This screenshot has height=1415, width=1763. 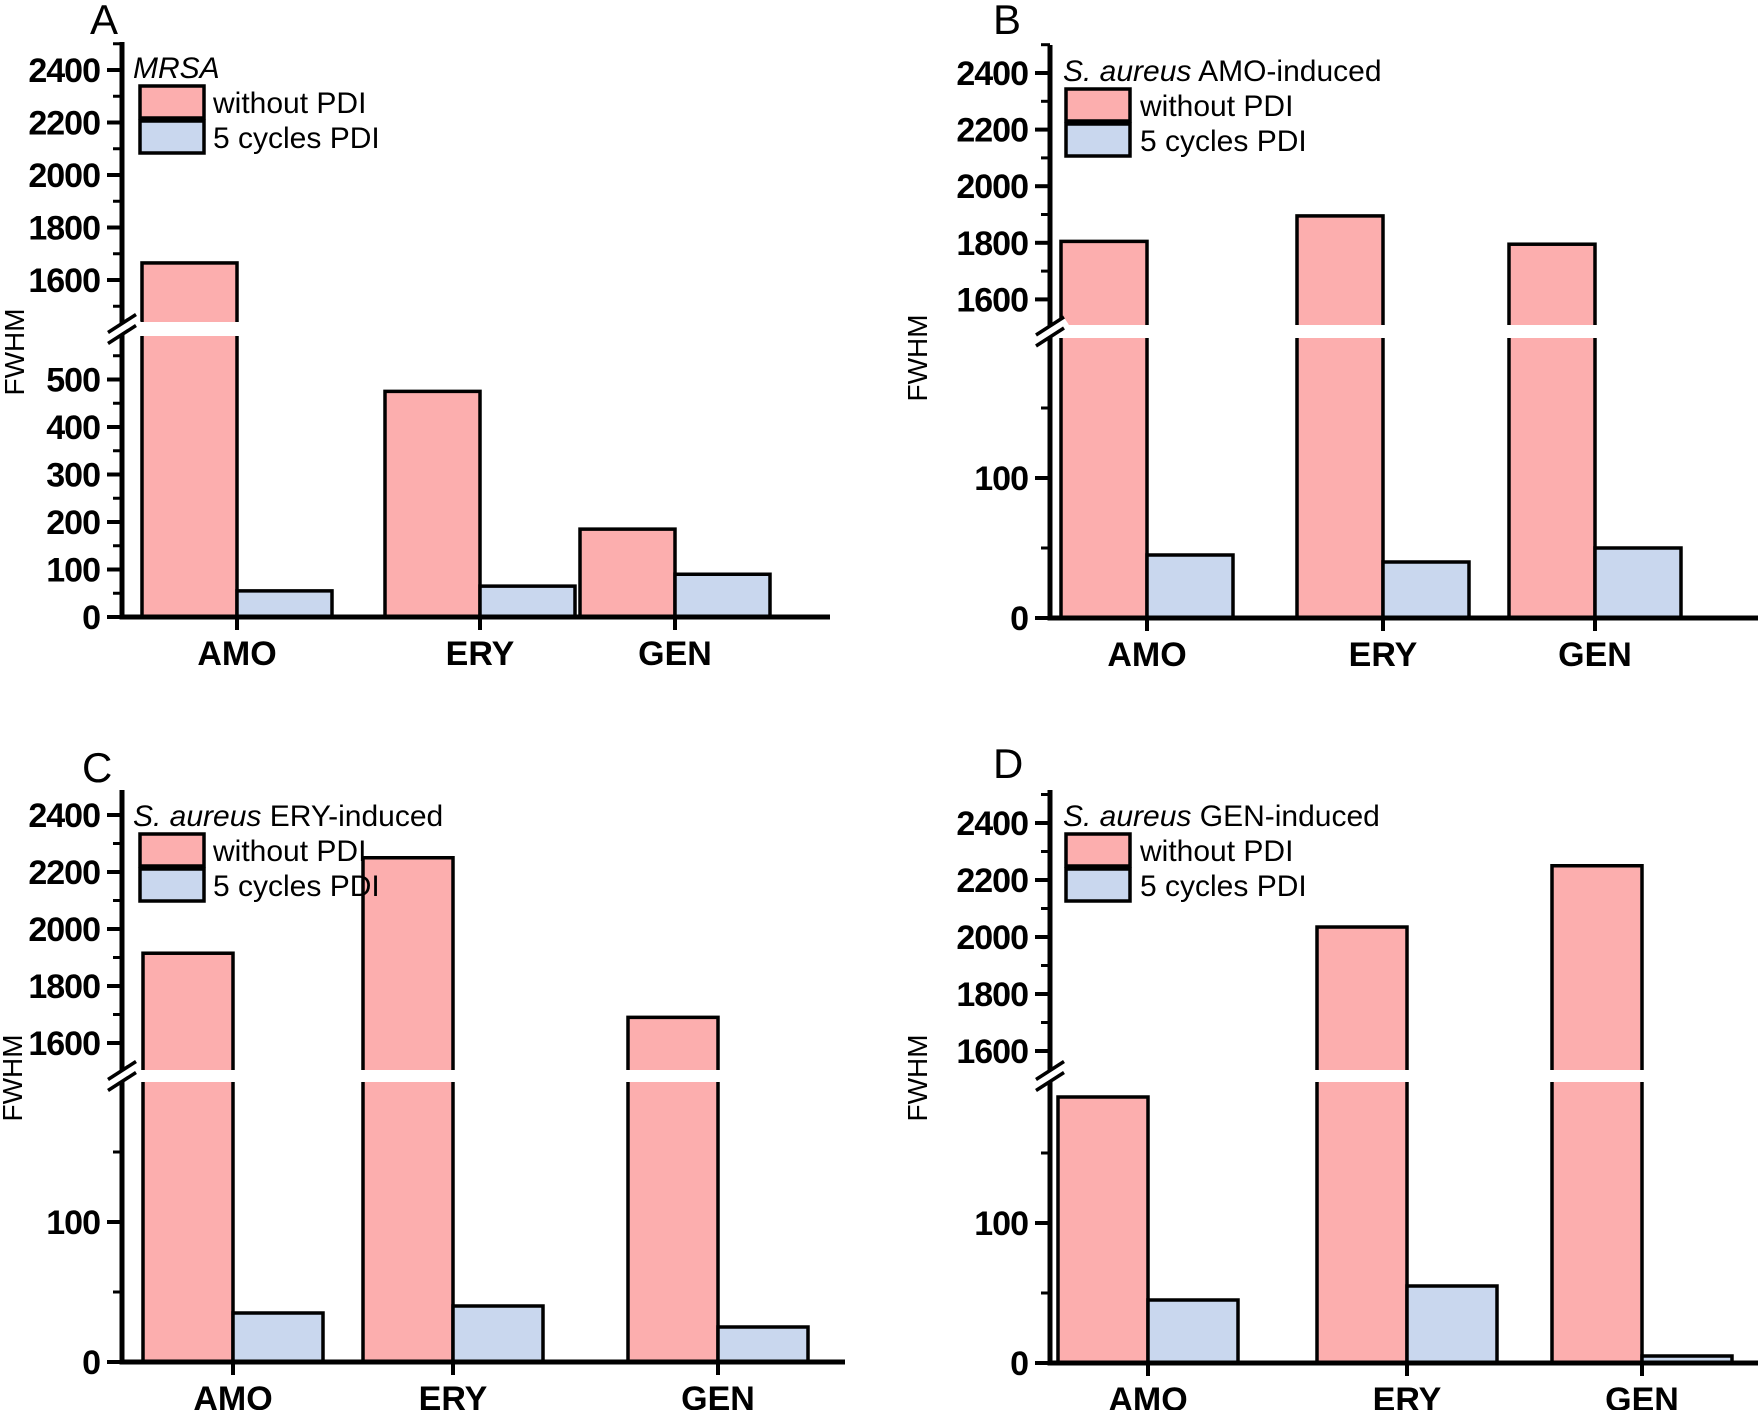 I want to click on panel-title: S. aureus AMO-induced, so click(x=1222, y=71).